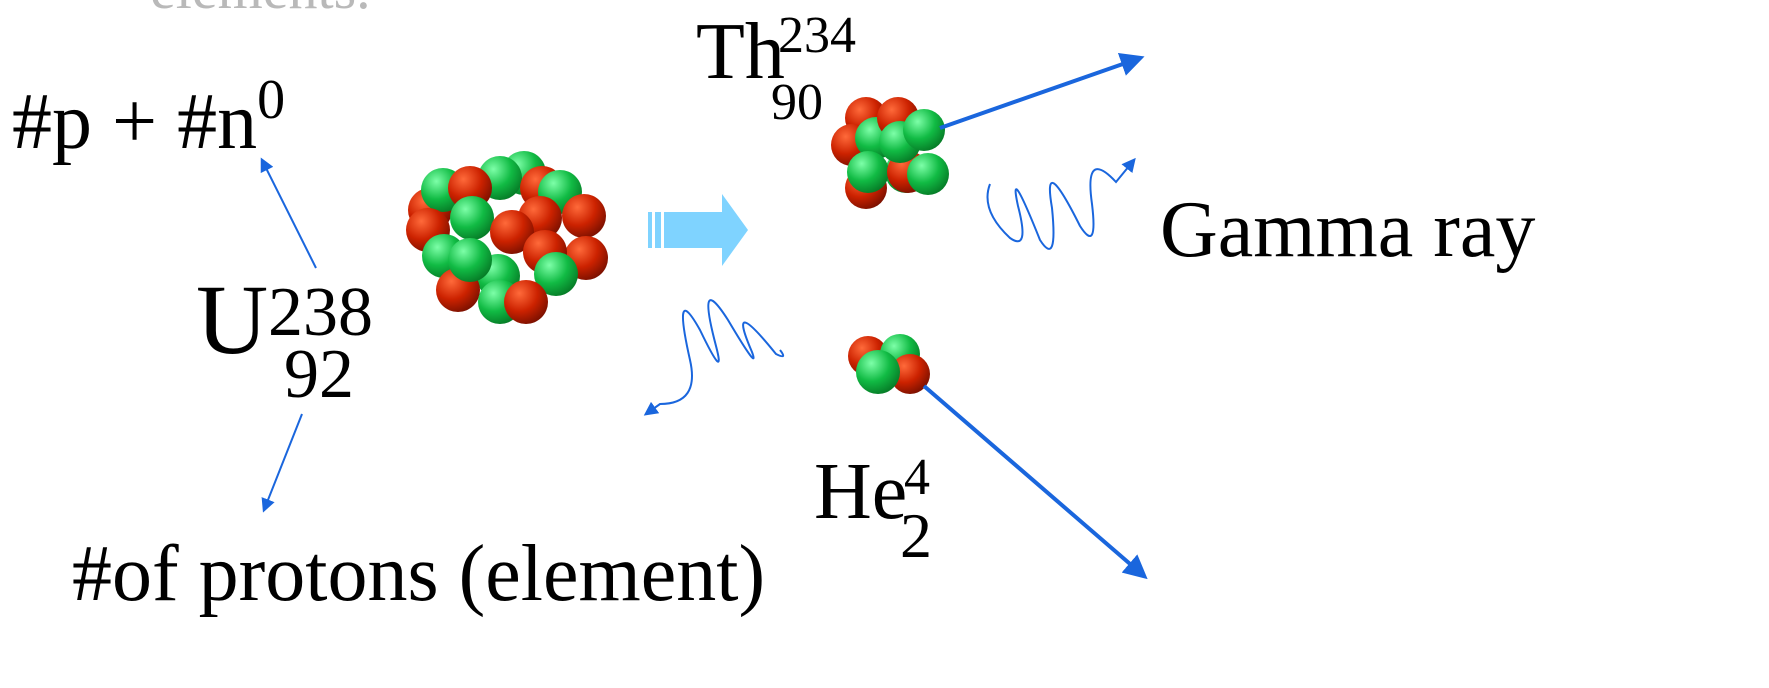 This screenshot has width=1769, height=688. What do you see at coordinates (917, 477) in the screenshot?
I see `helium-mass-number: 4` at bounding box center [917, 477].